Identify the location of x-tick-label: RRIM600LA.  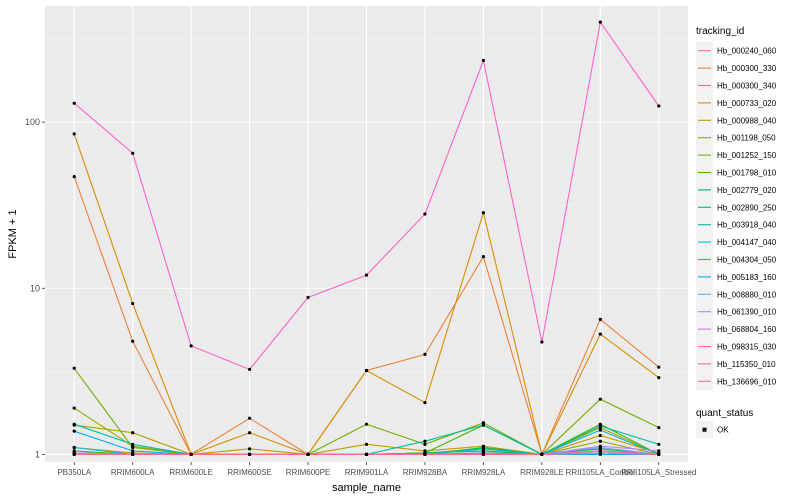
(133, 472).